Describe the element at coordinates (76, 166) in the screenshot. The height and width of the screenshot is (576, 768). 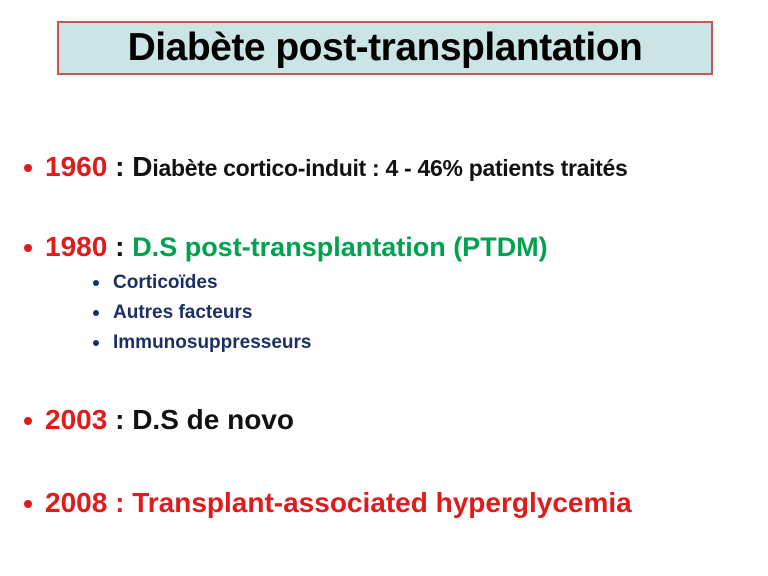
I see `year-1960: 1960` at that location.